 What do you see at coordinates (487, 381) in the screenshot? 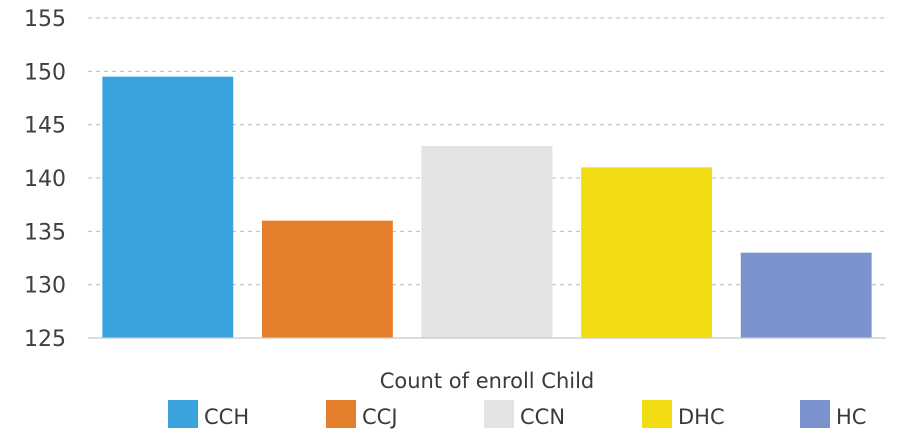
I see `x-axis-title: Count of enroll Child` at bounding box center [487, 381].